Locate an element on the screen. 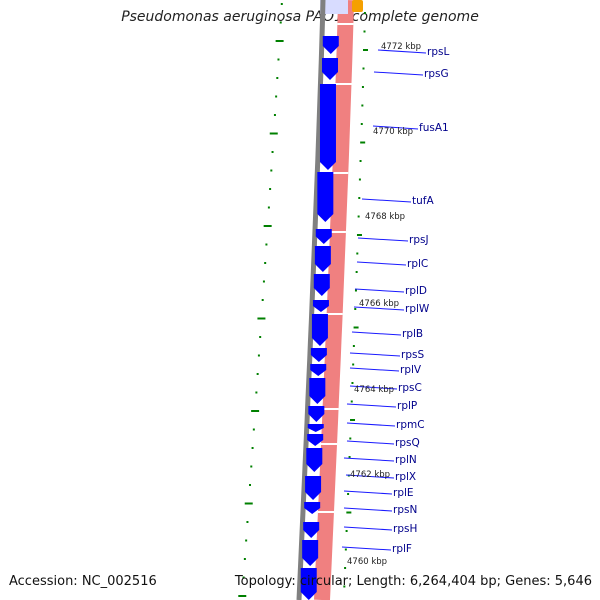  genome-backbone is located at coordinates (311, 300).